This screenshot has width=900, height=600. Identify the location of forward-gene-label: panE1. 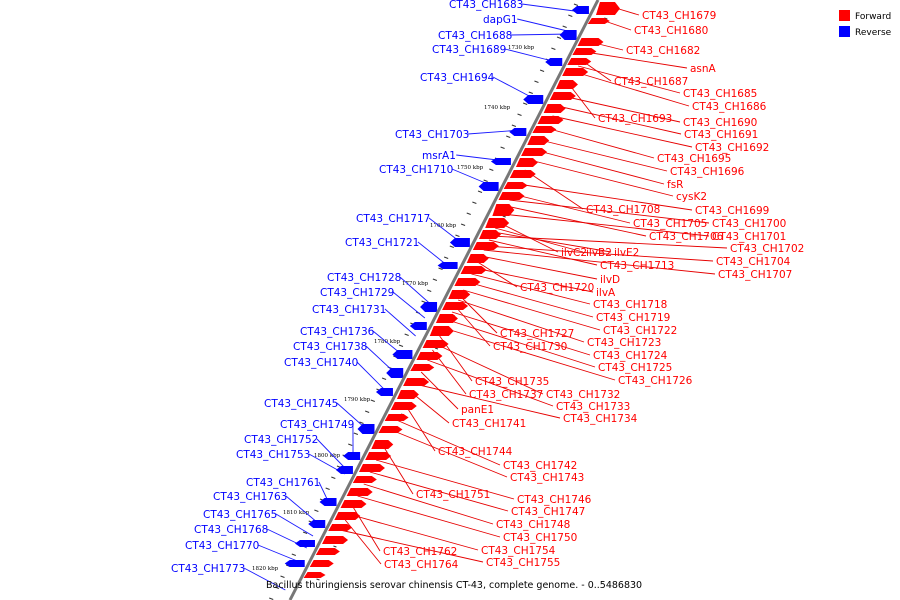
(477, 410).